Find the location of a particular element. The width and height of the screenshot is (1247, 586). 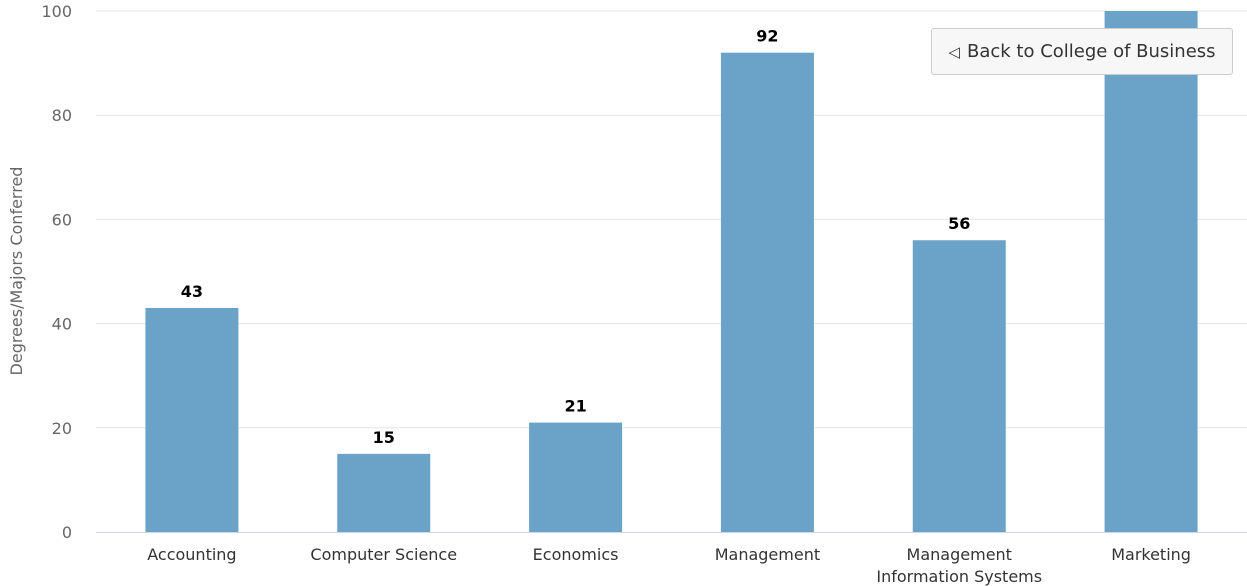

data-label: 92 is located at coordinates (767, 36).